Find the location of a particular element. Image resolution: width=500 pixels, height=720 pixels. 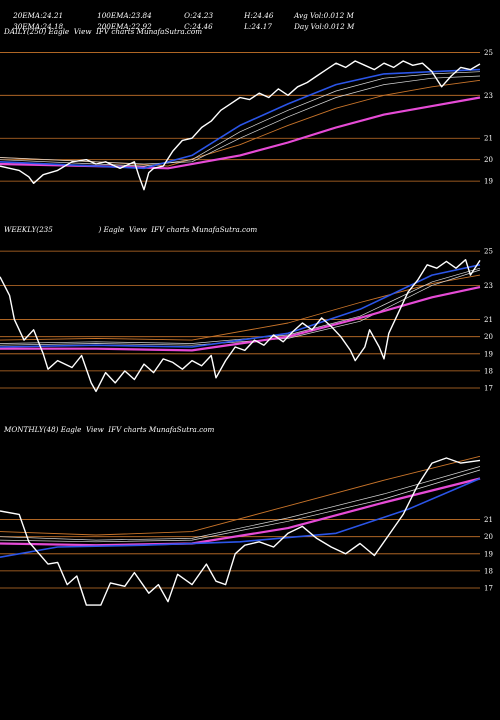

close-readout: C:24.46 is located at coordinates (194, 26).